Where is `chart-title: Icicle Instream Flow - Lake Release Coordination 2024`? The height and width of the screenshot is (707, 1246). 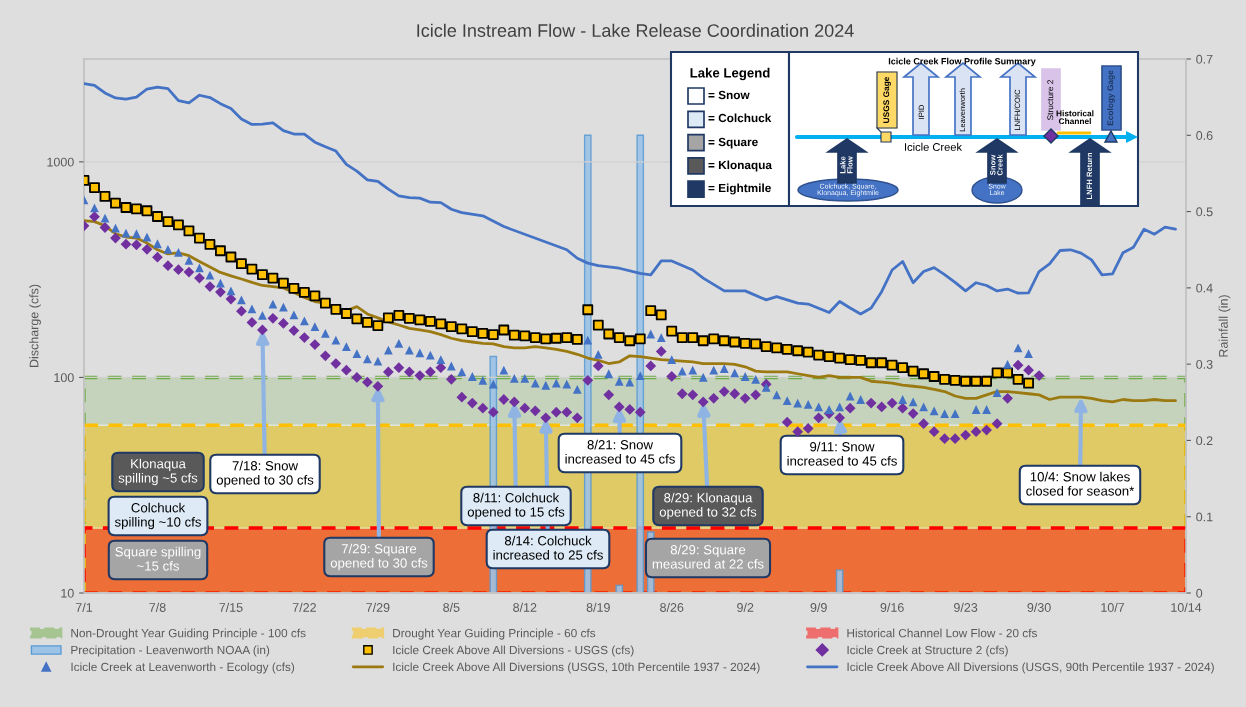 chart-title: Icicle Instream Flow - Lake Release Coordination 2024 is located at coordinates (635, 30).